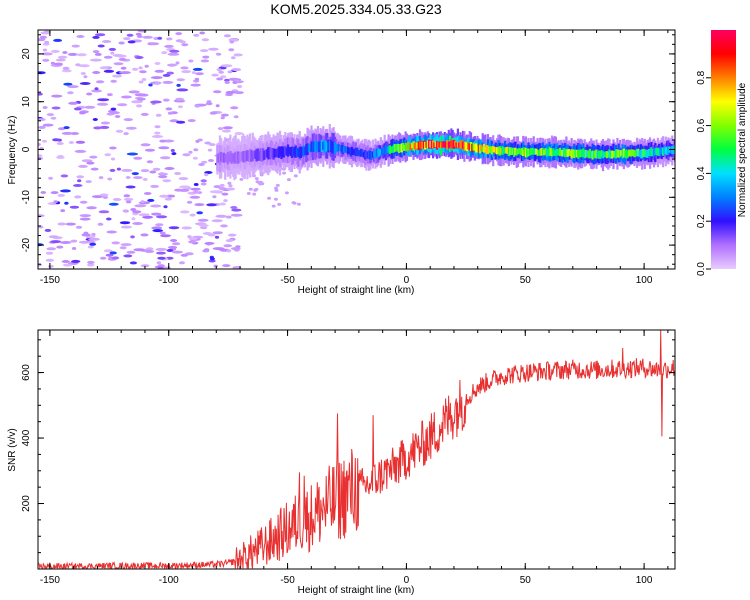 The width and height of the screenshot is (750, 600). I want to click on y-tick-label: 0, so click(26, 149).